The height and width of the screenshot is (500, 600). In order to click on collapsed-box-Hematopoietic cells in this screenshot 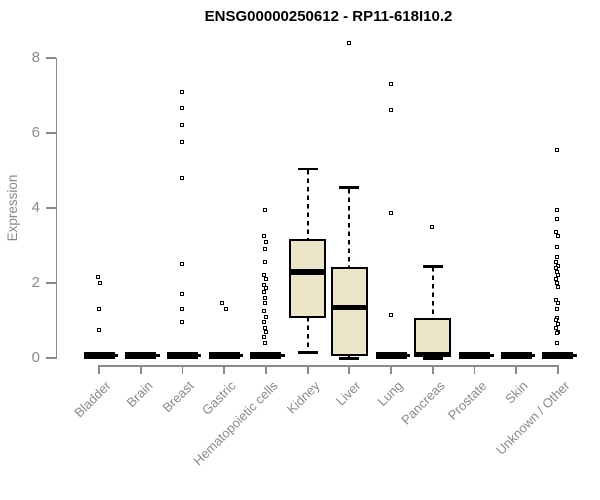, I will do `click(266, 356)`.